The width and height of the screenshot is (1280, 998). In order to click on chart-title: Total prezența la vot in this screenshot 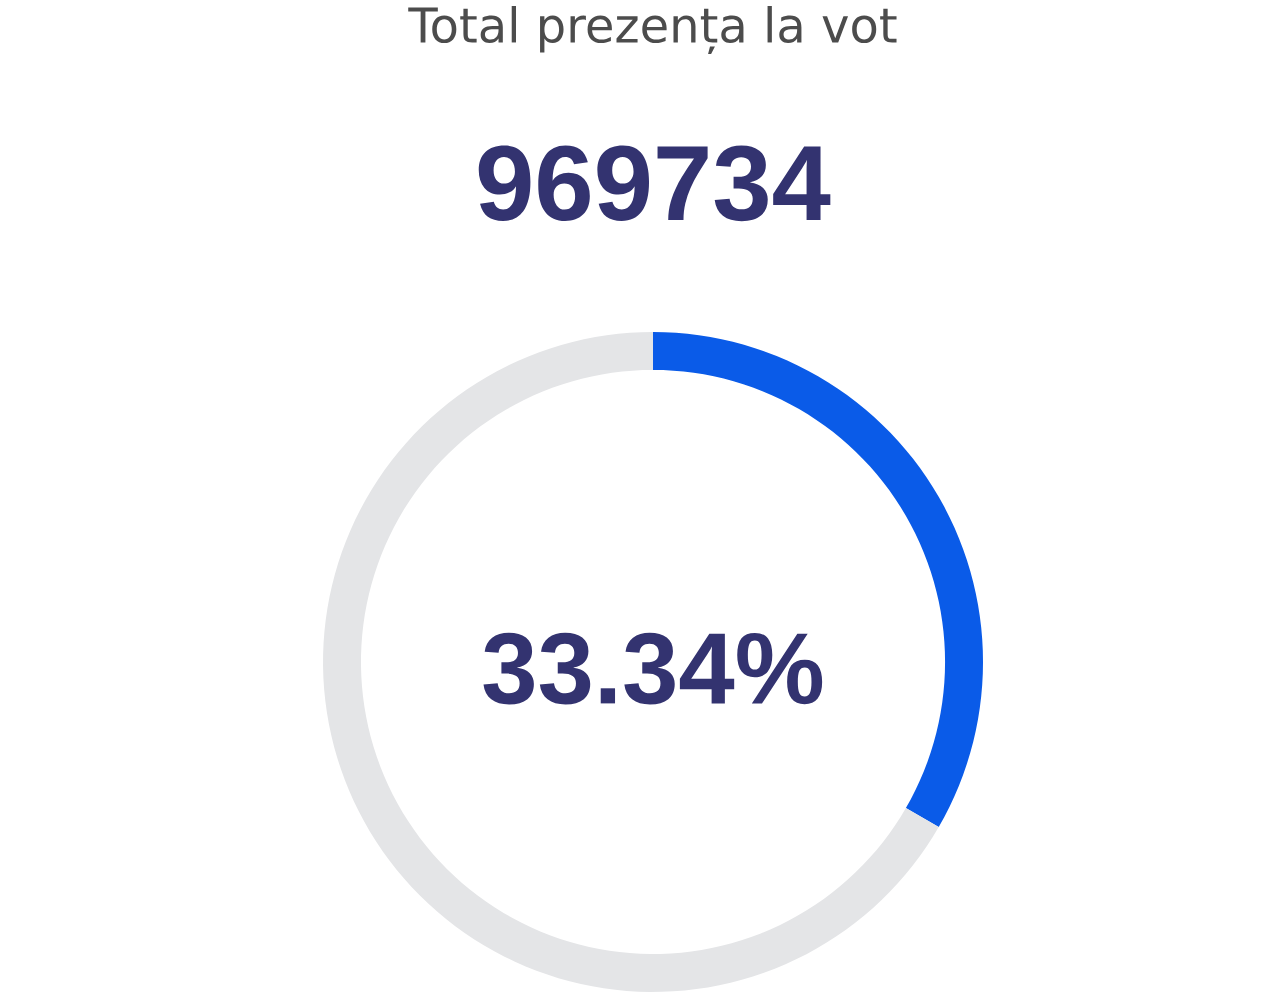, I will do `click(652, 29)`.